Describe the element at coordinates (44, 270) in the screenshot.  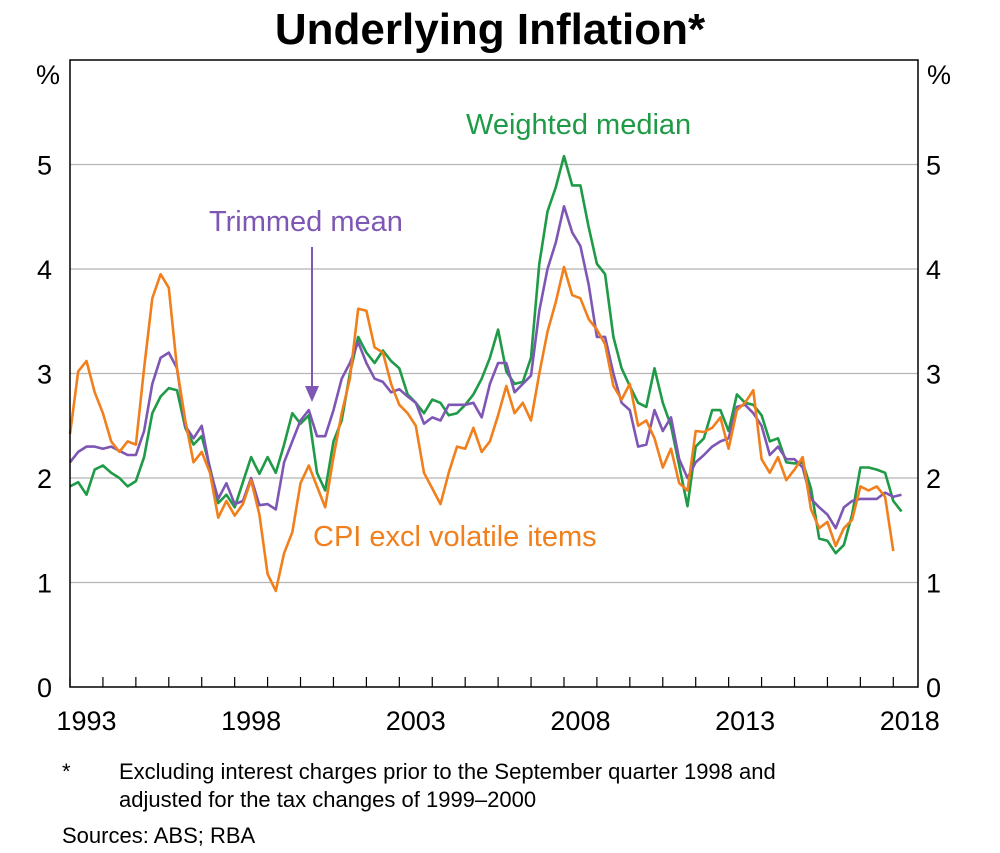
I see `y-tick-left-4: 4` at that location.